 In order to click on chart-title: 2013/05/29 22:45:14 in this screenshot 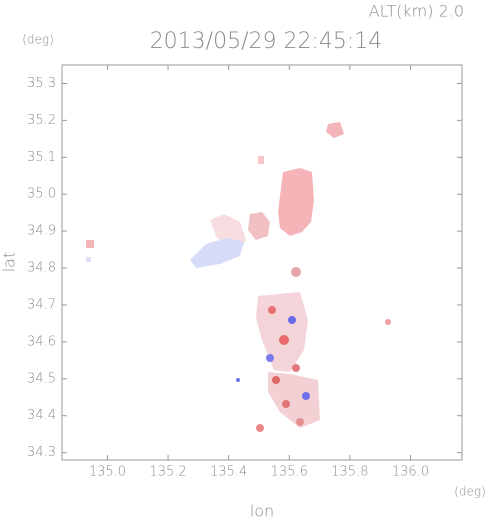, I will do `click(266, 41)`.